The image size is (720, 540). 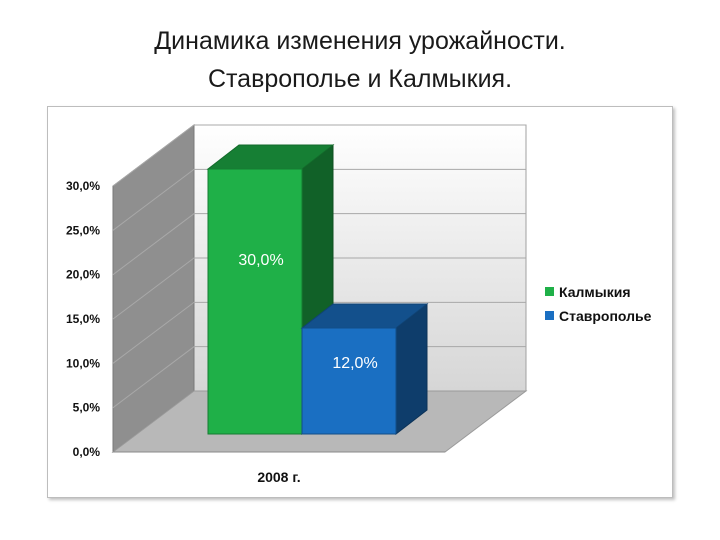 I want to click on legend-swatch-stavropolye, so click(x=549, y=315).